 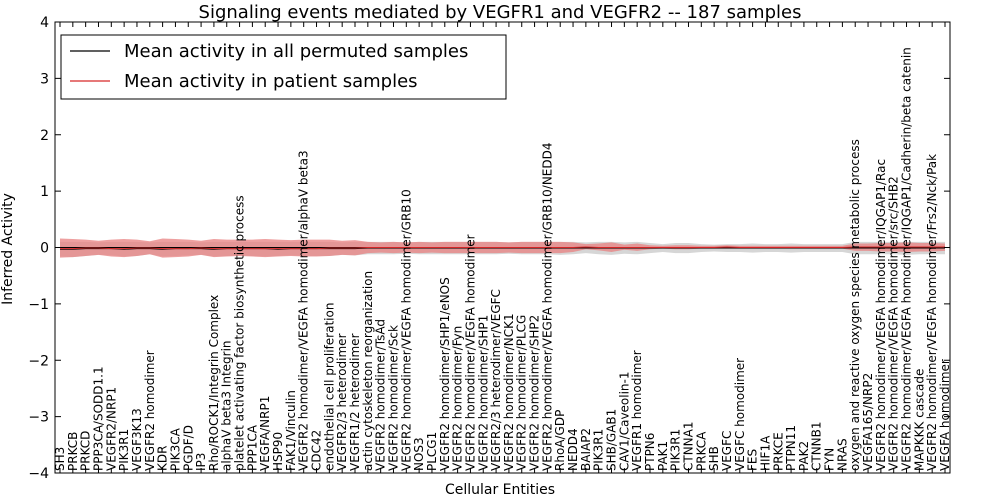 I want to click on x-tick-label: BAIAP2, so click(x=586, y=449).